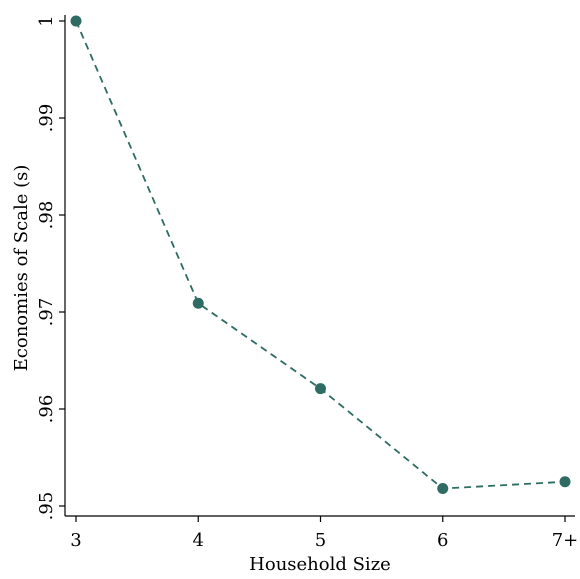 The image size is (580, 579). I want to click on y-axis-label: Economies of Scale (s), so click(21, 268).